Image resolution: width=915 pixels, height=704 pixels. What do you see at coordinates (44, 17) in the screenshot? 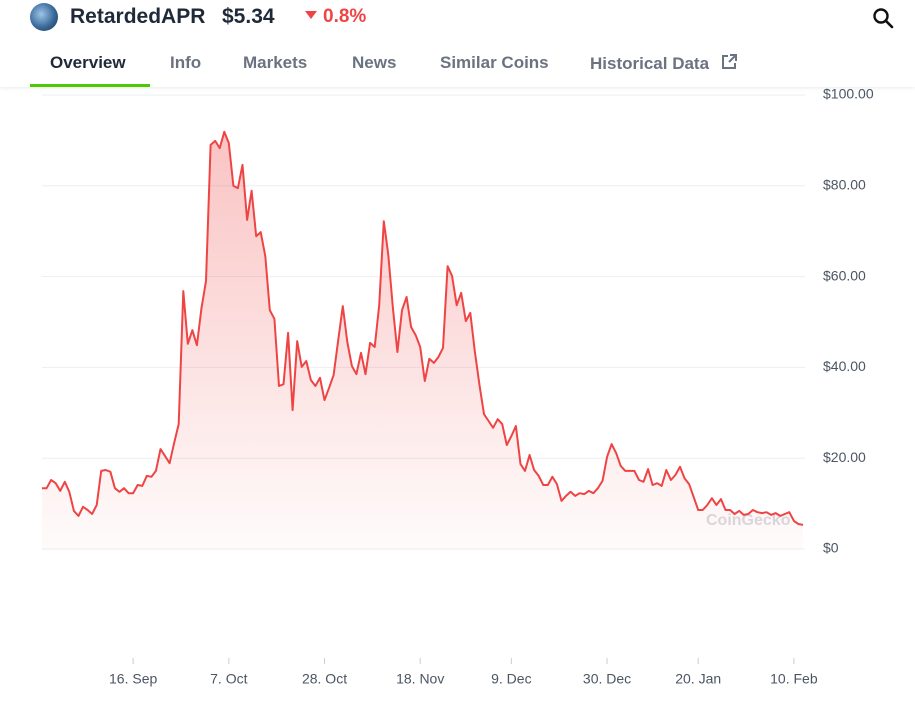
I see `coin-logo` at bounding box center [44, 17].